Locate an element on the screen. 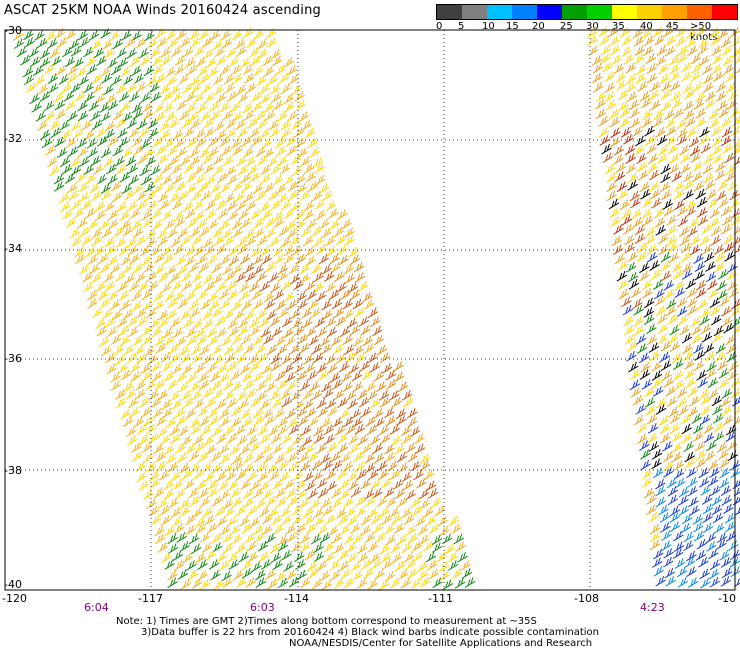 The width and height of the screenshot is (740, 650). legend-label: 40 is located at coordinates (646, 26).